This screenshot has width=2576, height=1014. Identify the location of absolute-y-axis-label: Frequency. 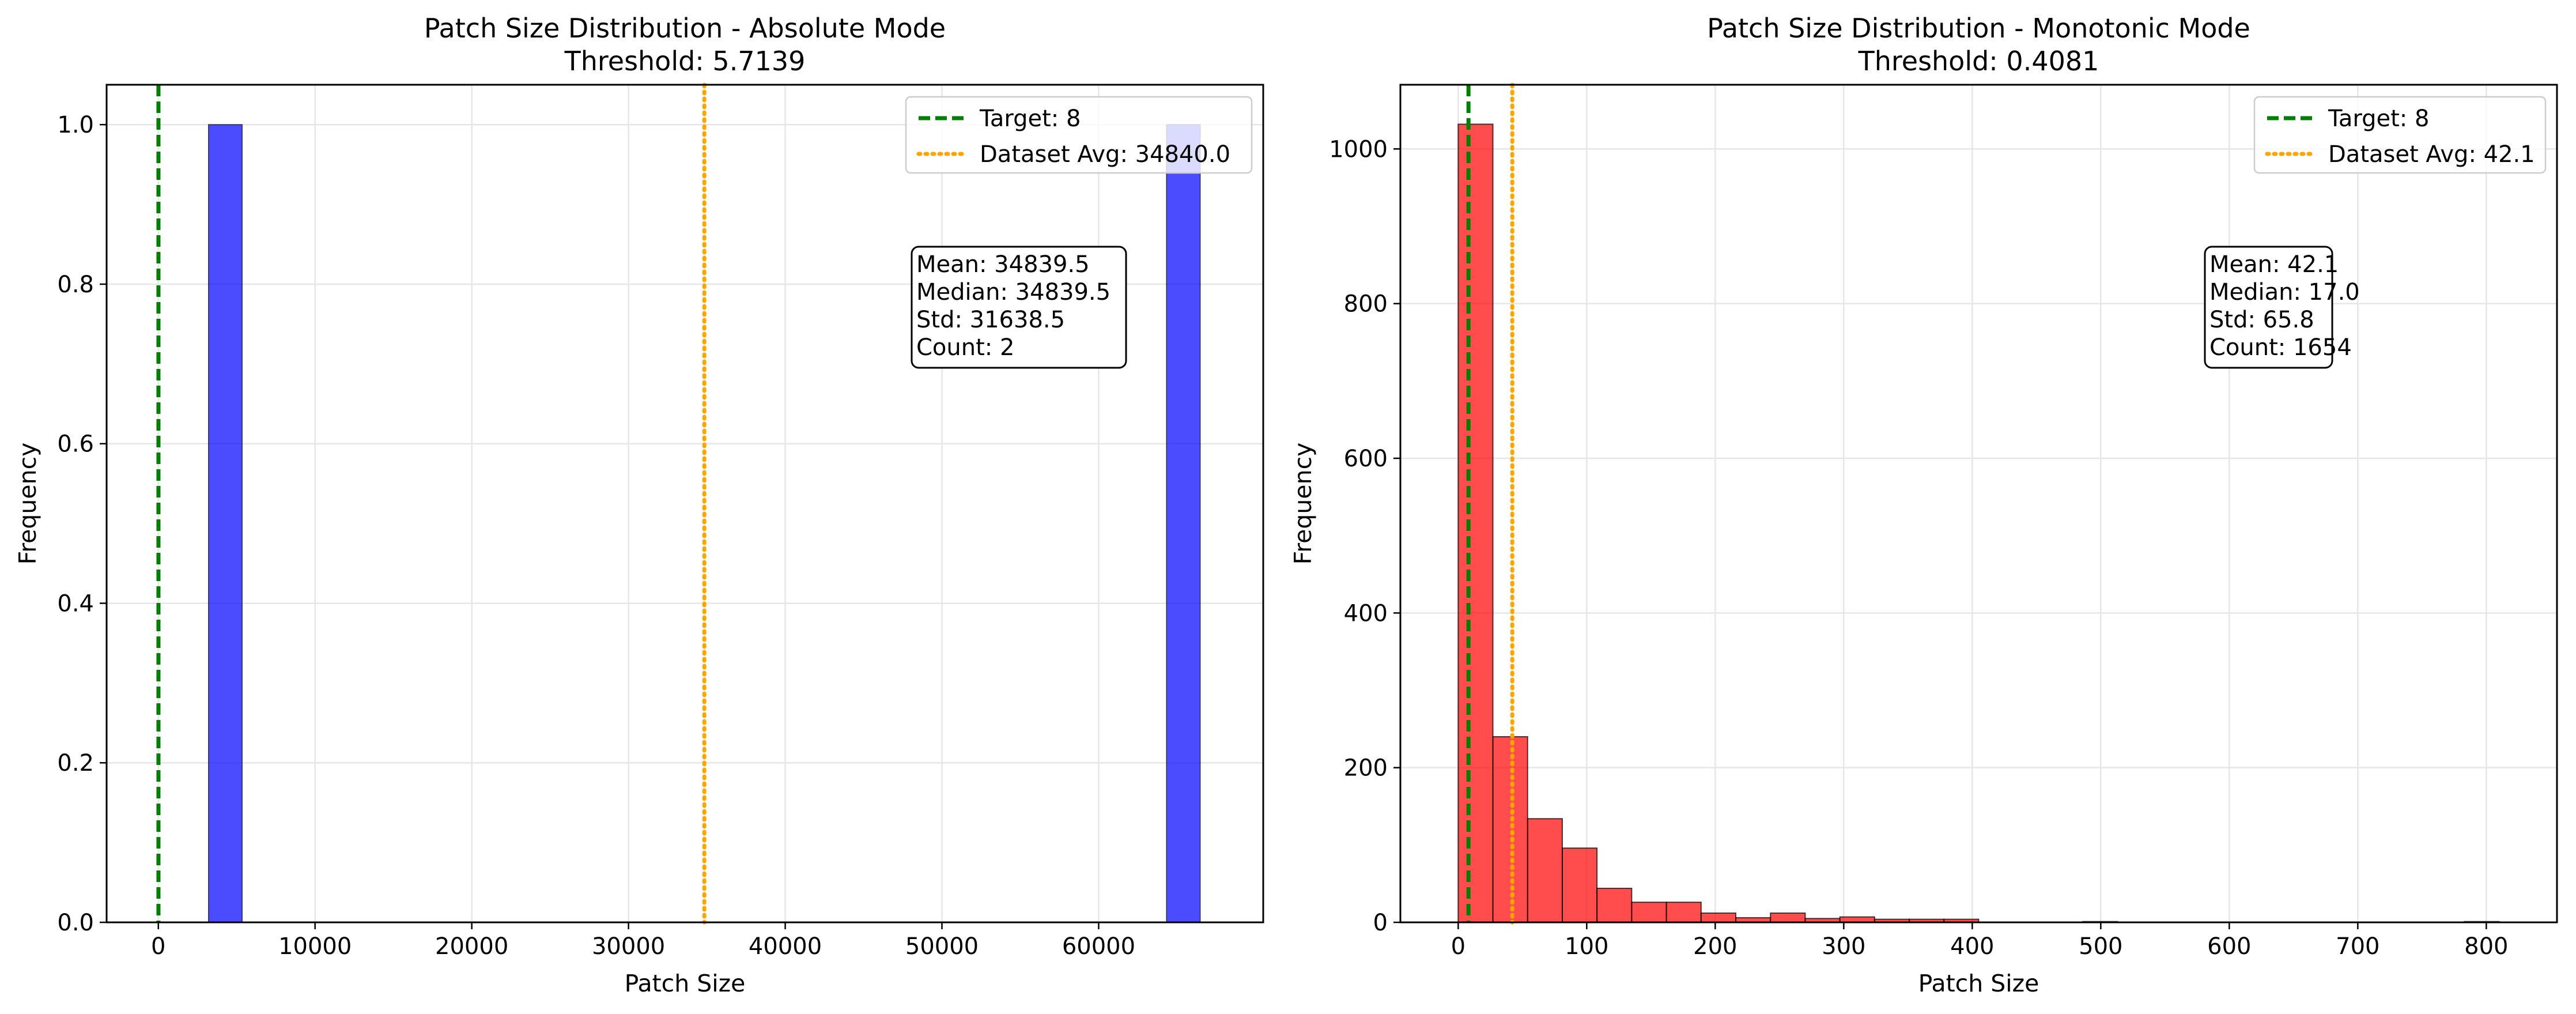
(27, 504).